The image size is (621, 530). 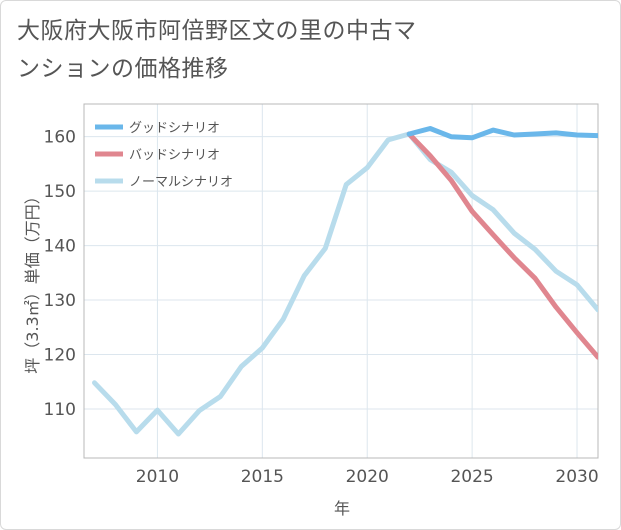 What do you see at coordinates (174, 128) in the screenshot?
I see `legend-label-0: グッドシナリオ` at bounding box center [174, 128].